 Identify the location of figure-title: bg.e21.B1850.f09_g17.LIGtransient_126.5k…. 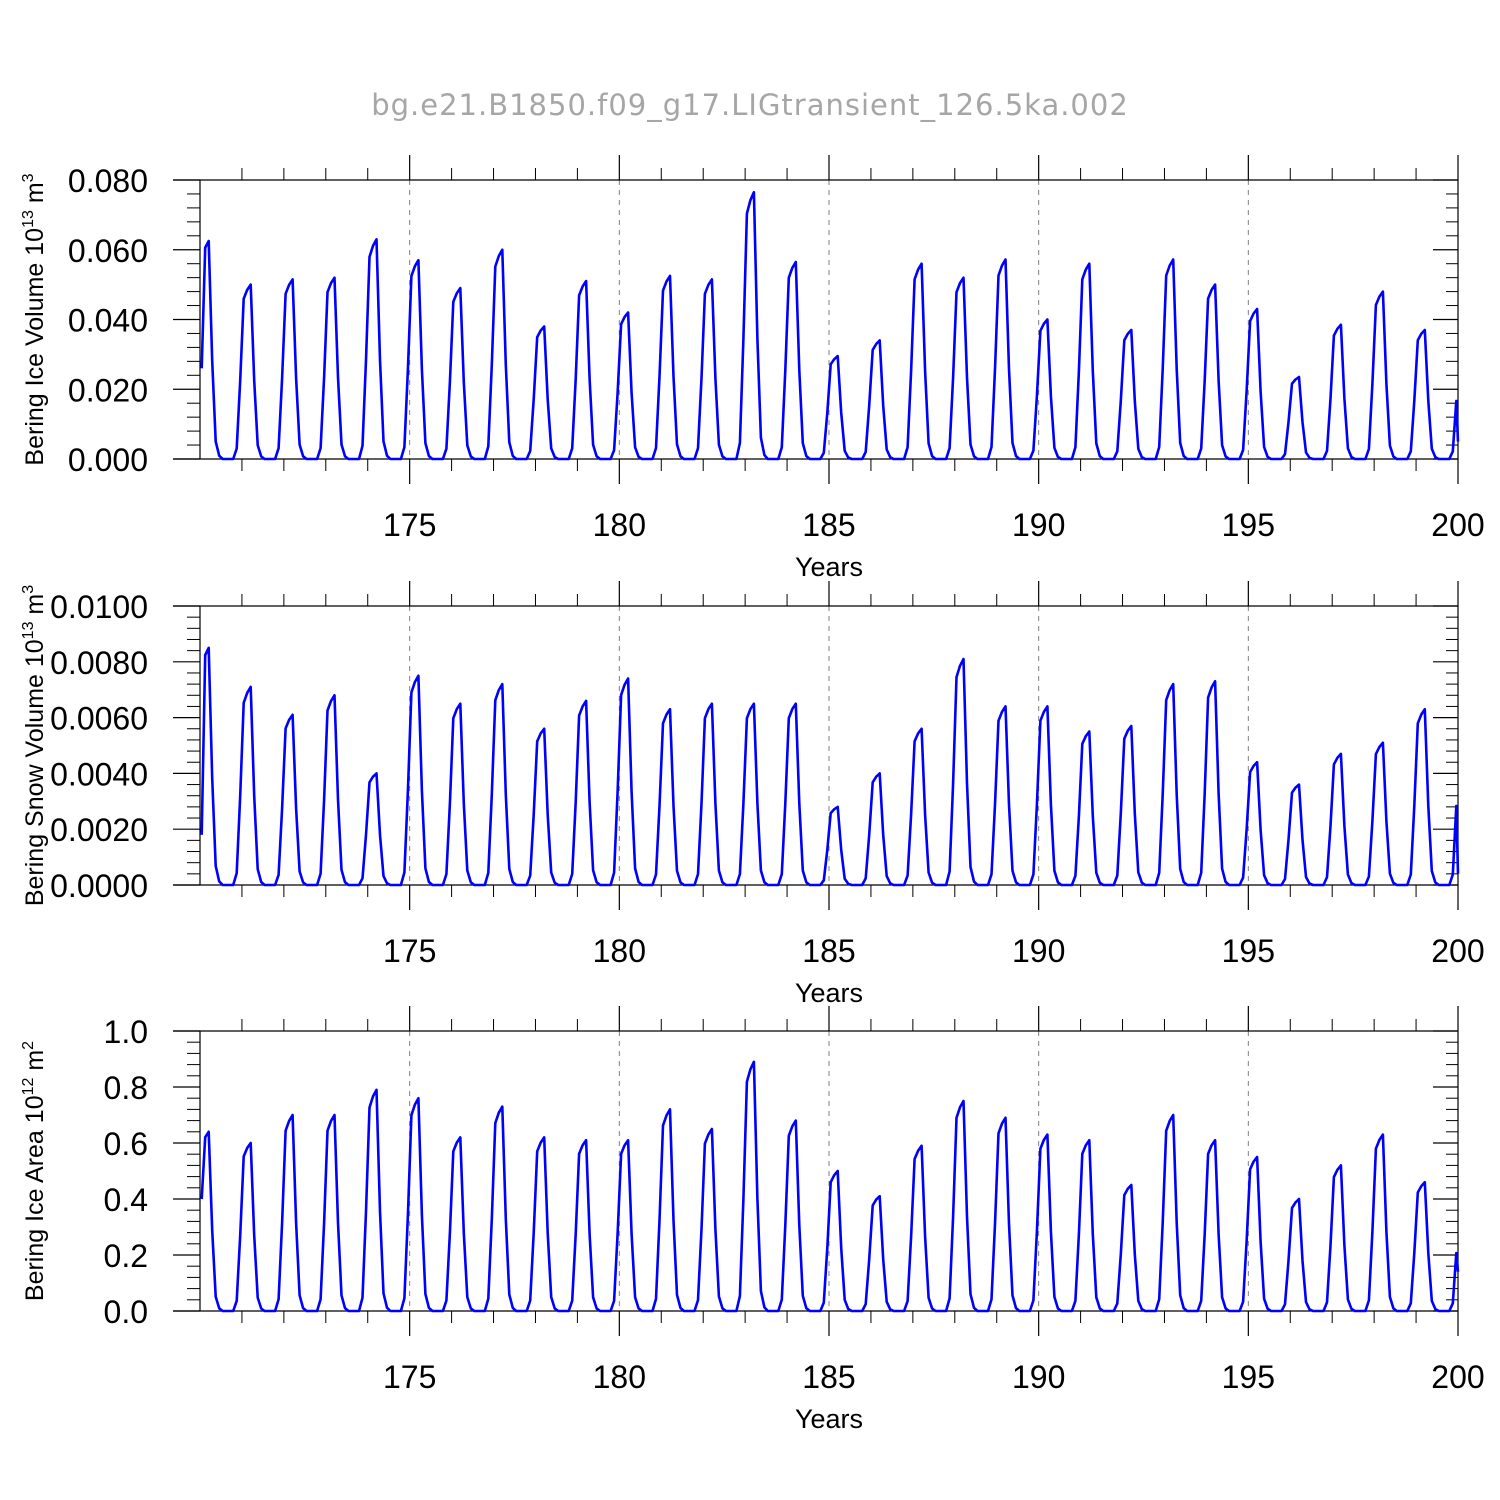
(750, 105).